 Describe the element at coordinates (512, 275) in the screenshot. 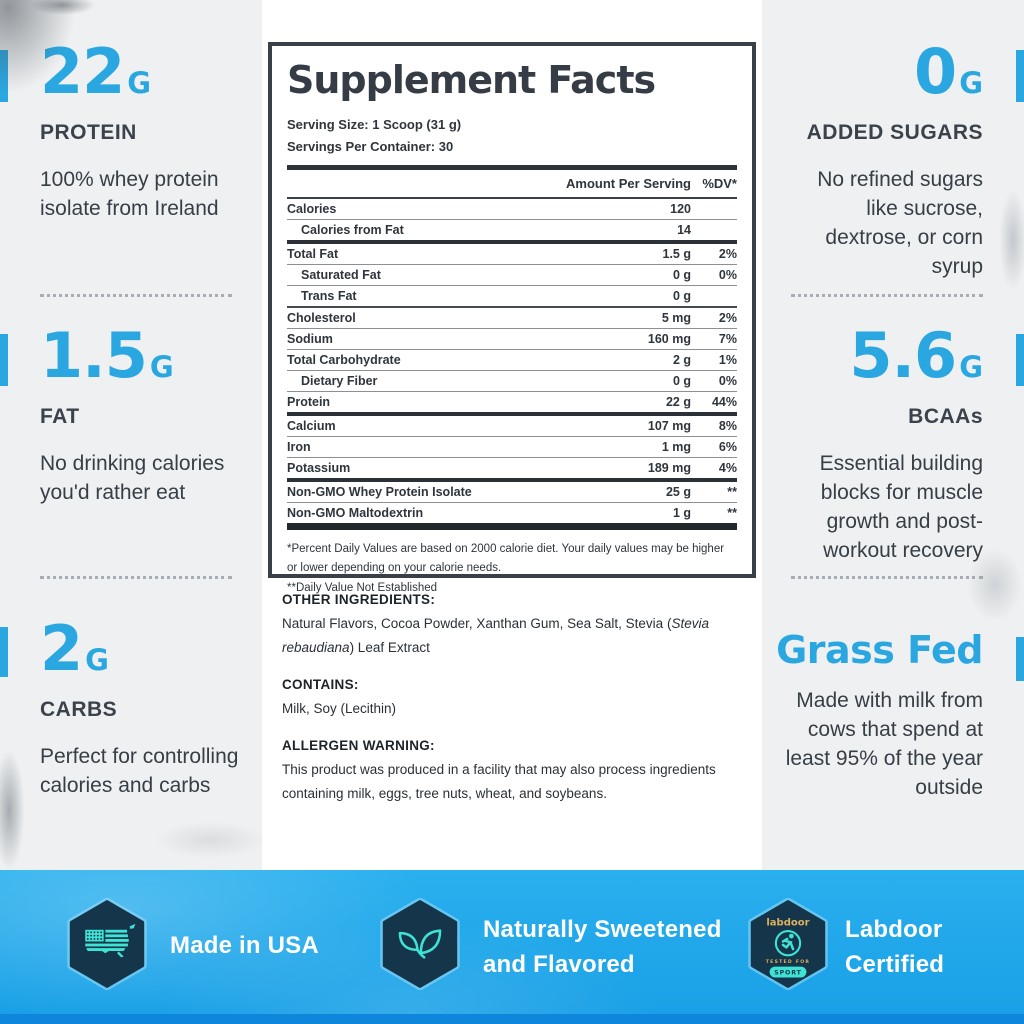

I see `nutrition-row: Saturated Fat 0 g 0%` at that location.